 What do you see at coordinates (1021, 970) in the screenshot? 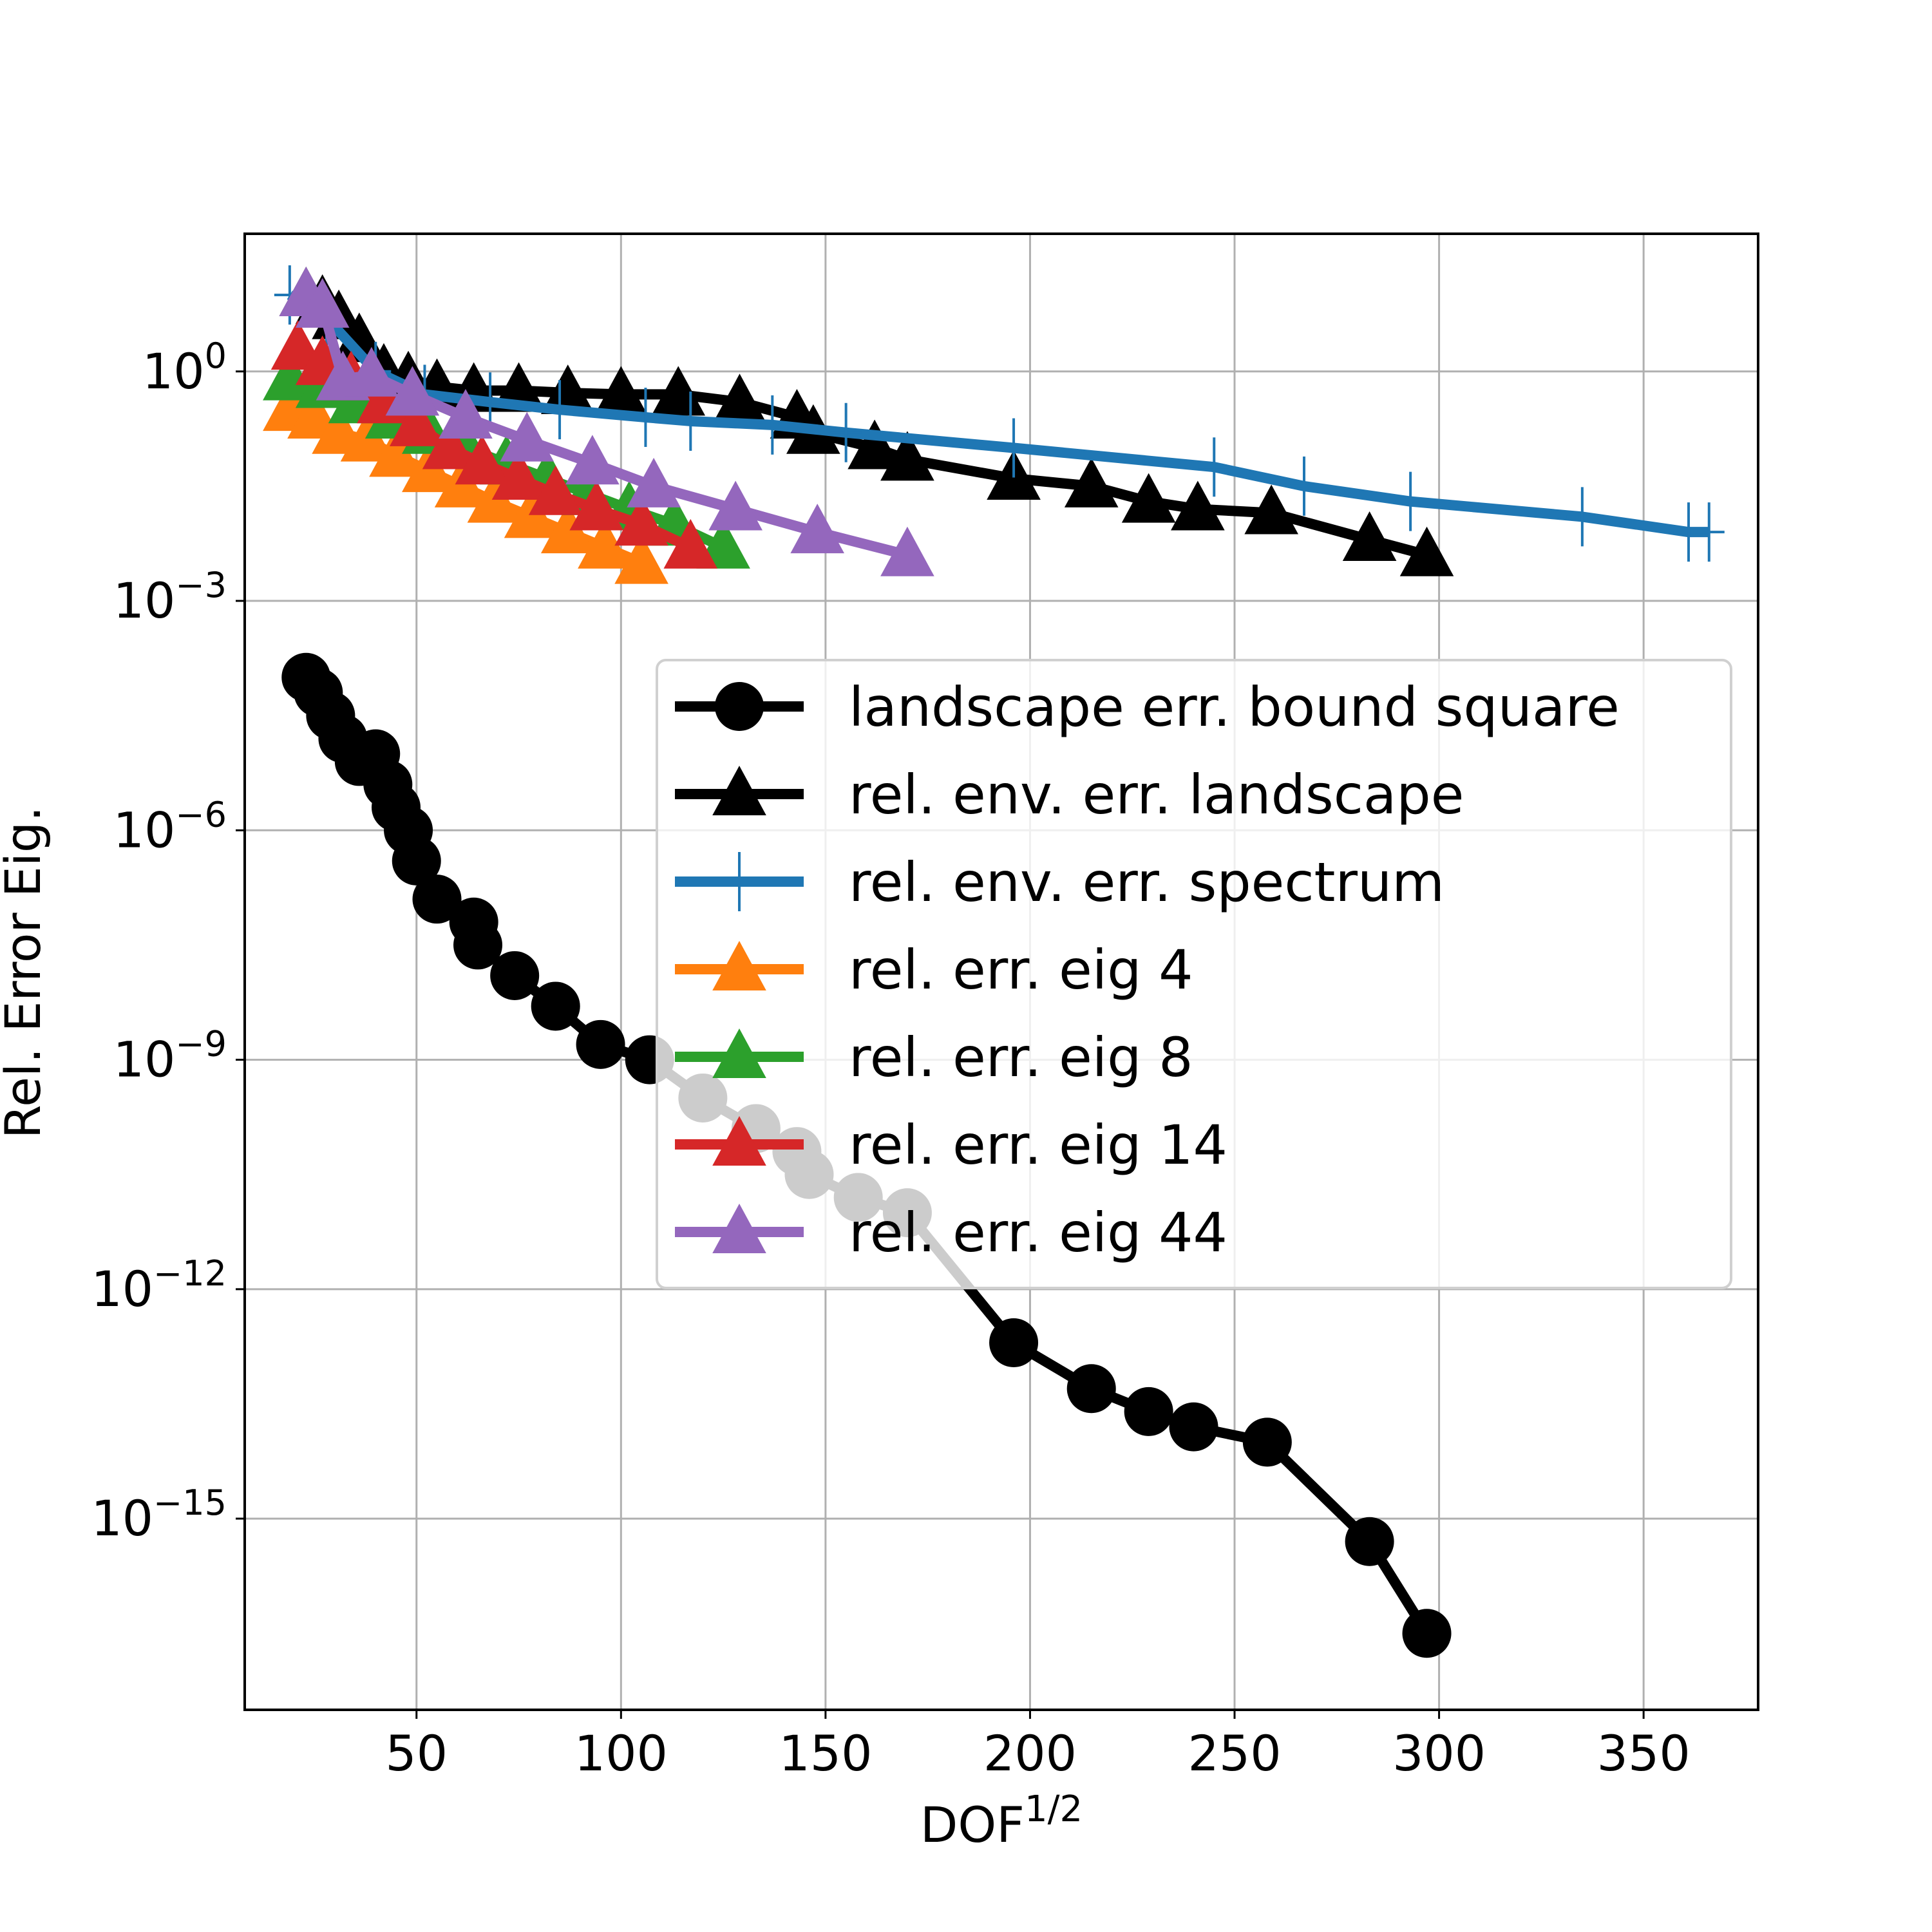
I see `legend-label: rel. err. eig 4` at bounding box center [1021, 970].